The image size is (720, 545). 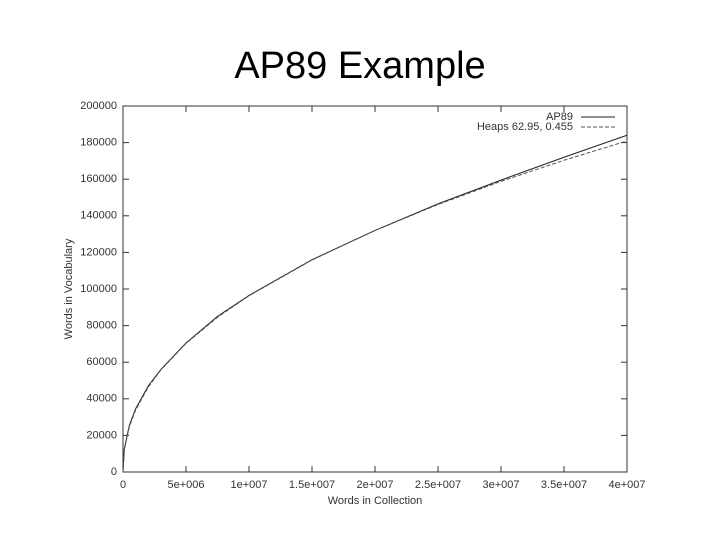 What do you see at coordinates (525, 127) in the screenshot?
I see `legend-label: Heaps 62.95, 0.455` at bounding box center [525, 127].